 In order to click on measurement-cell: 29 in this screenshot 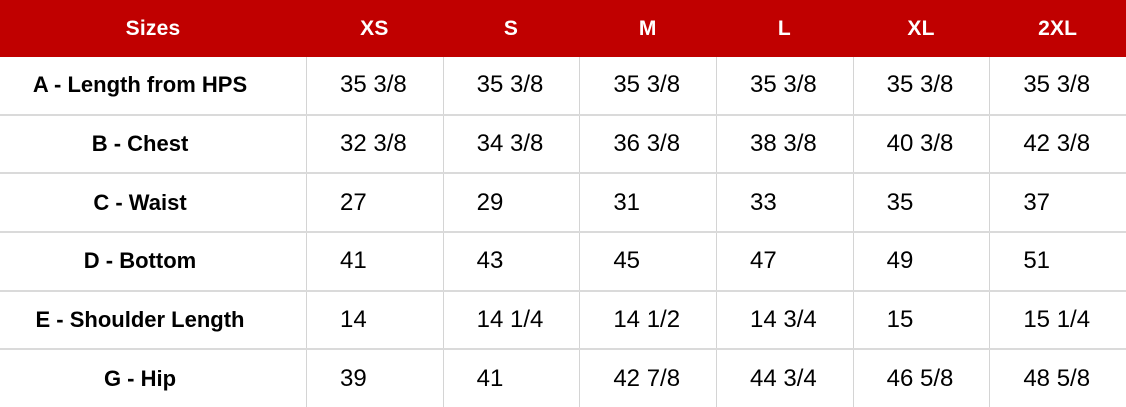, I will do `click(511, 203)`.